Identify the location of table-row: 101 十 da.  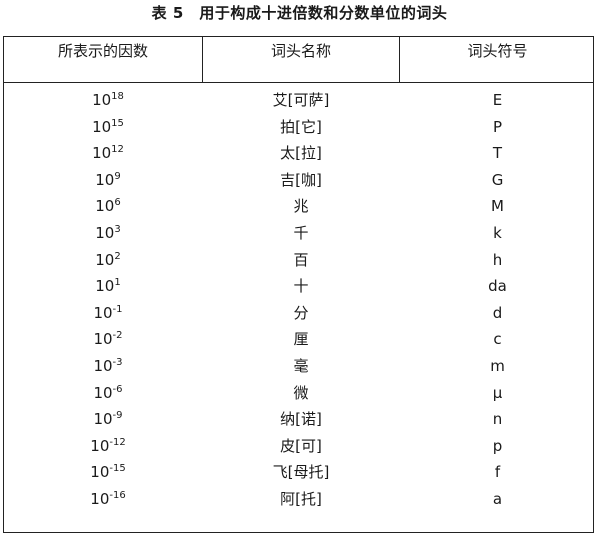
(298, 286).